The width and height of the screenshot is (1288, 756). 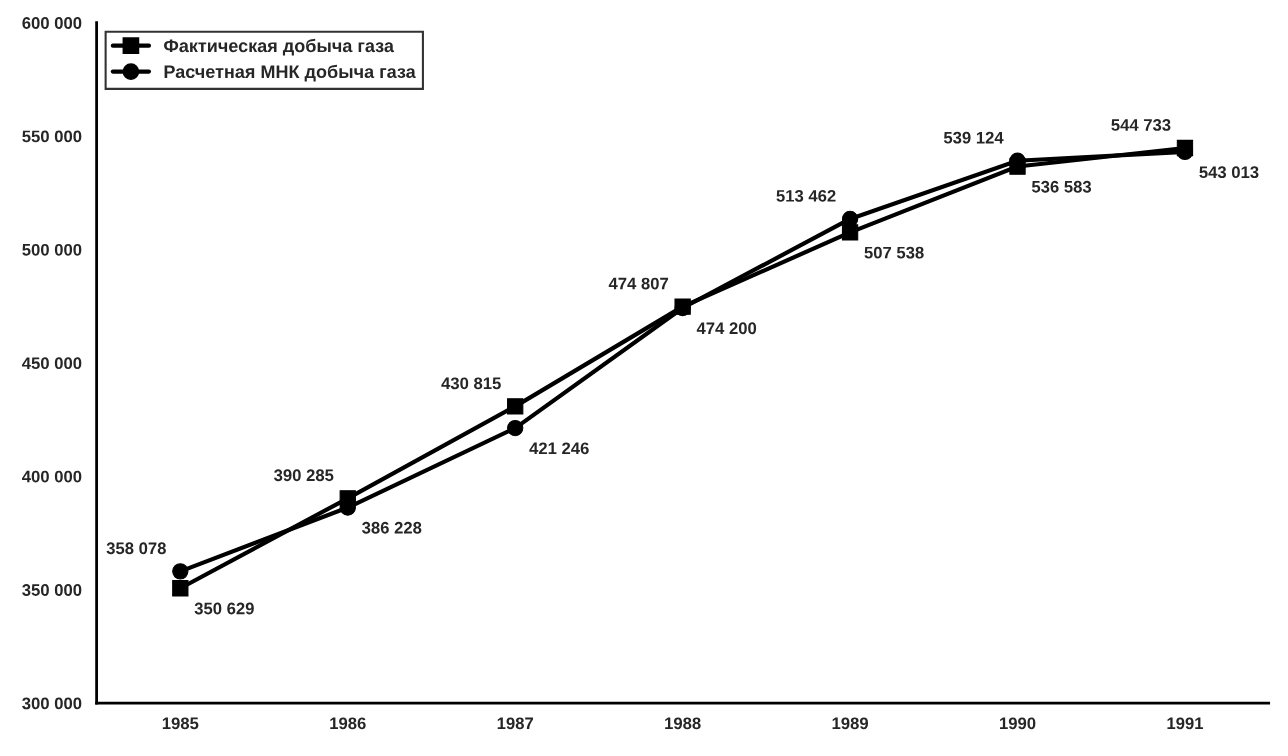 I want to click on x-tick-label: 1985, so click(x=180, y=723).